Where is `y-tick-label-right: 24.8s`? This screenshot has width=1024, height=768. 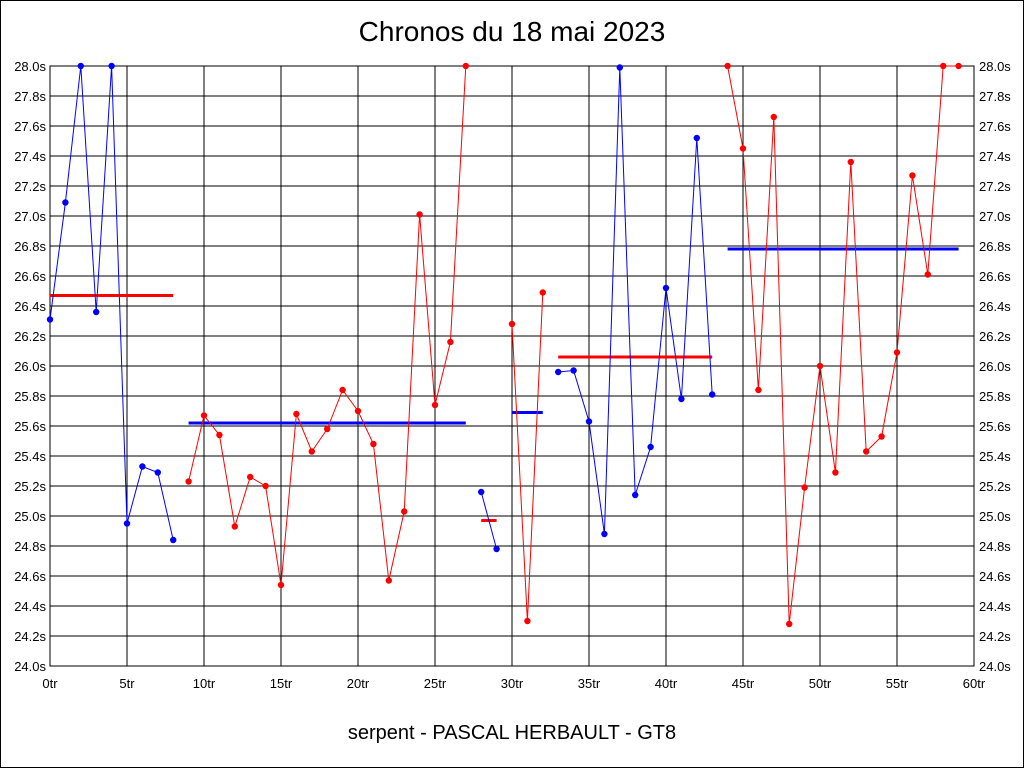
y-tick-label-right: 24.8s is located at coordinates (995, 546).